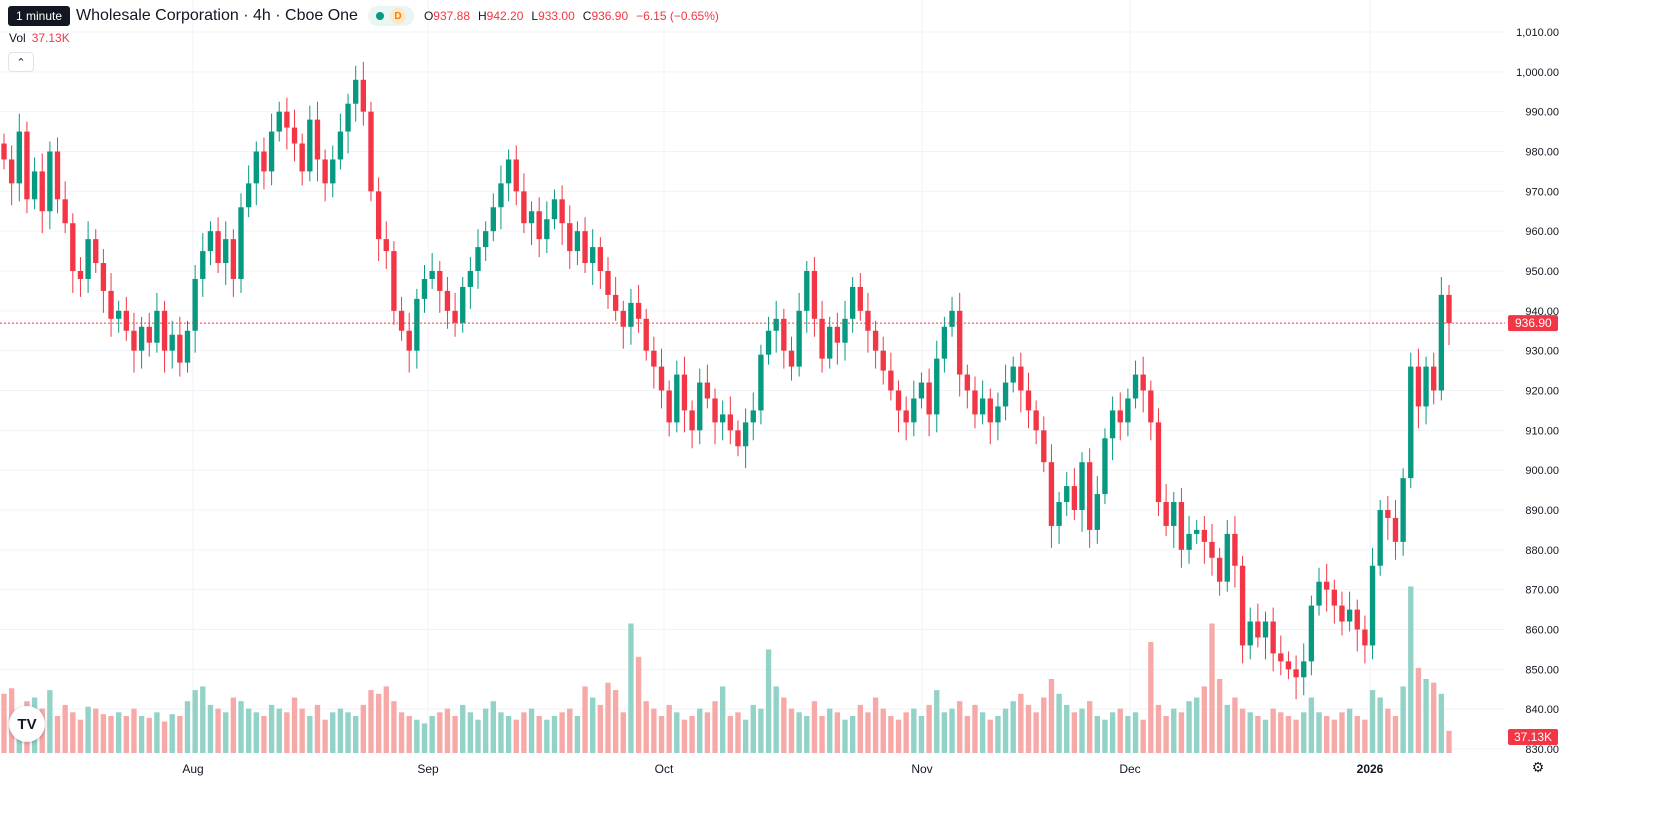 The image size is (1678, 835). I want to click on volume-legend-label: Vol, so click(17, 38).